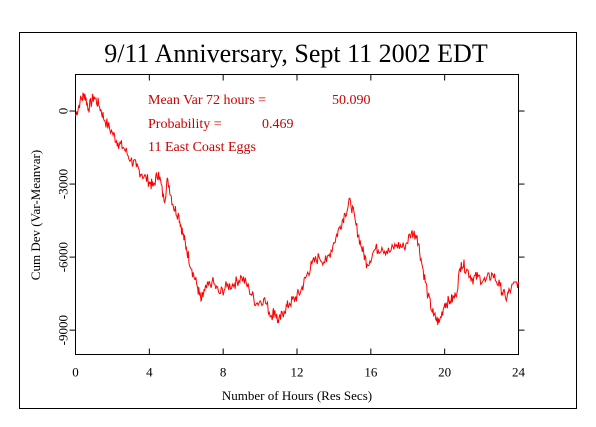 This screenshot has width=596, height=427. What do you see at coordinates (278, 124) in the screenshot?
I see `annotation-probability-value: 0.469` at bounding box center [278, 124].